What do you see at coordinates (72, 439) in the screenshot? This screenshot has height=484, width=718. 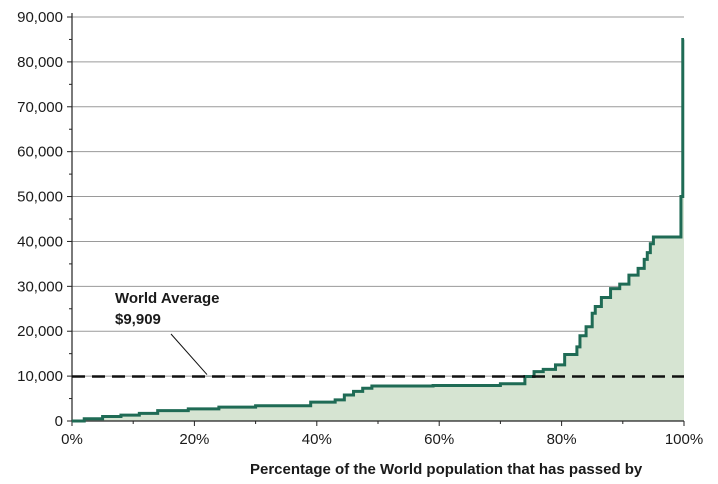 I see `x-tick-label: 0%` at bounding box center [72, 439].